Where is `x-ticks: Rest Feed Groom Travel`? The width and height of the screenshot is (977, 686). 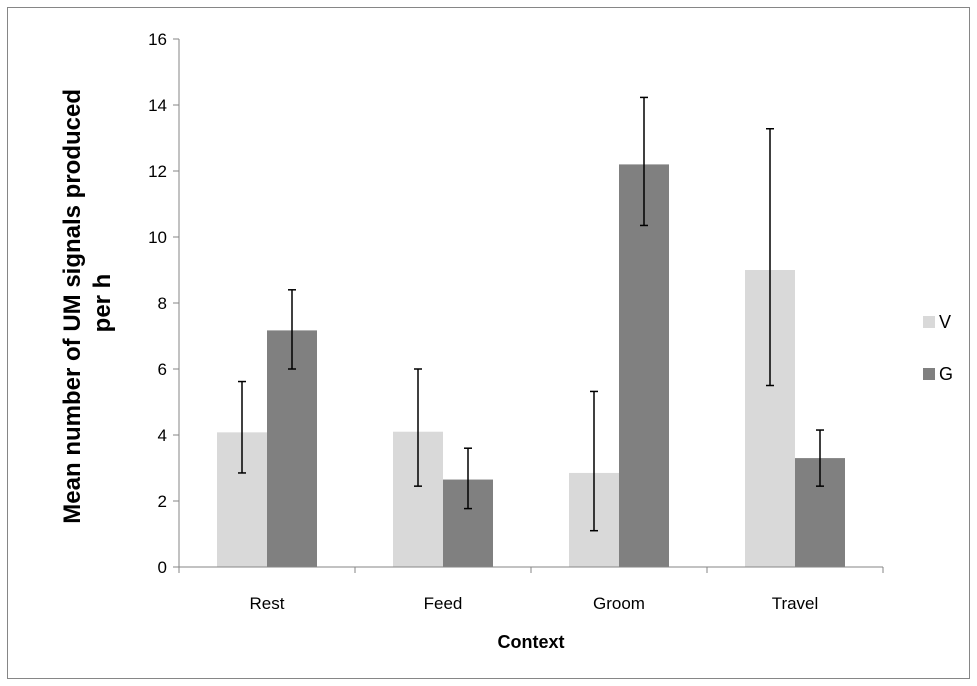
x-ticks: Rest Feed Groom Travel is located at coordinates (531, 590).